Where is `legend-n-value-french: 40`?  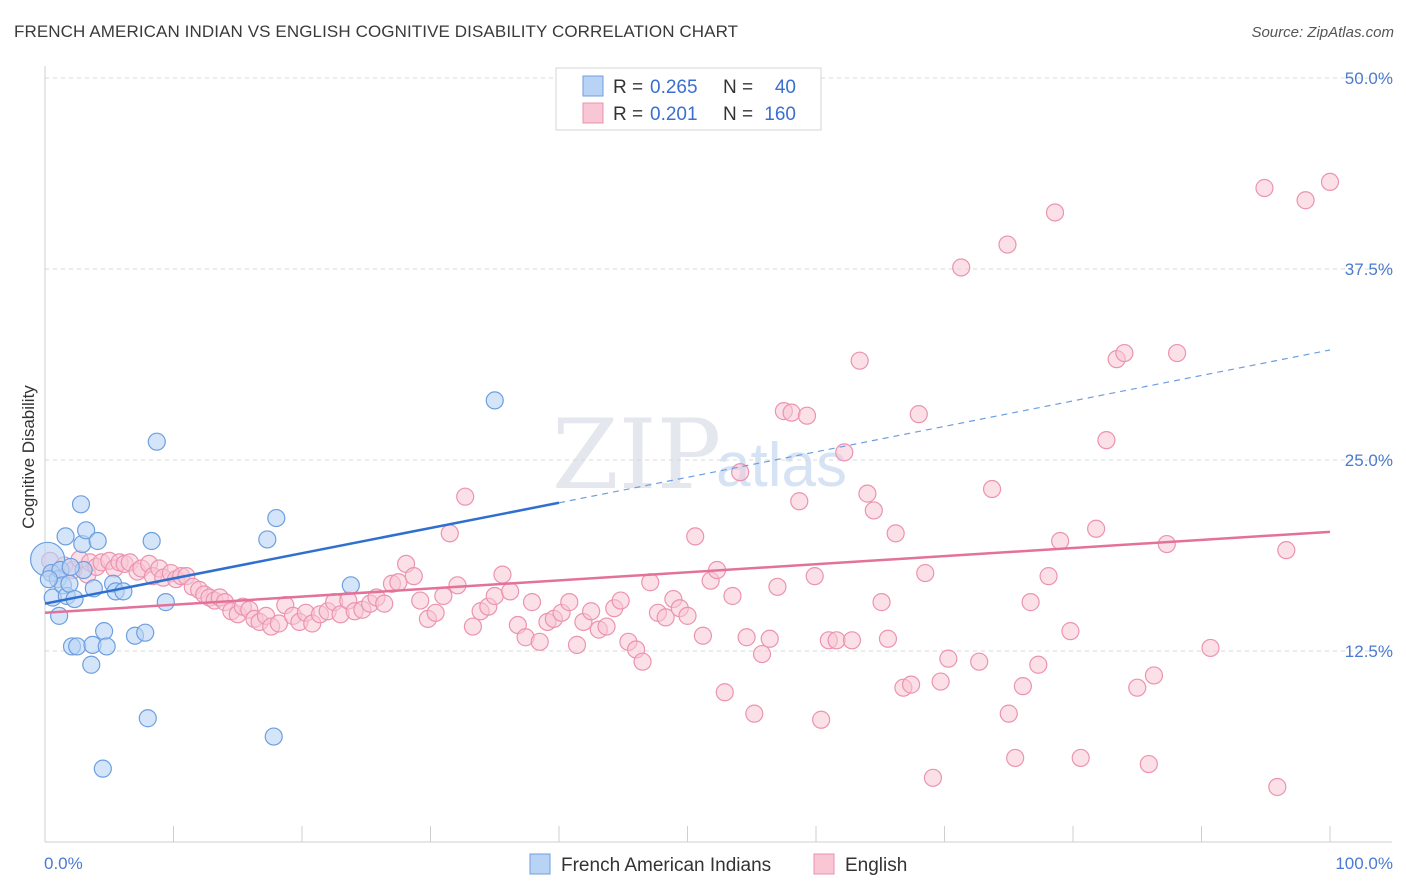
legend-n-value-french: 40 is located at coordinates (785, 87).